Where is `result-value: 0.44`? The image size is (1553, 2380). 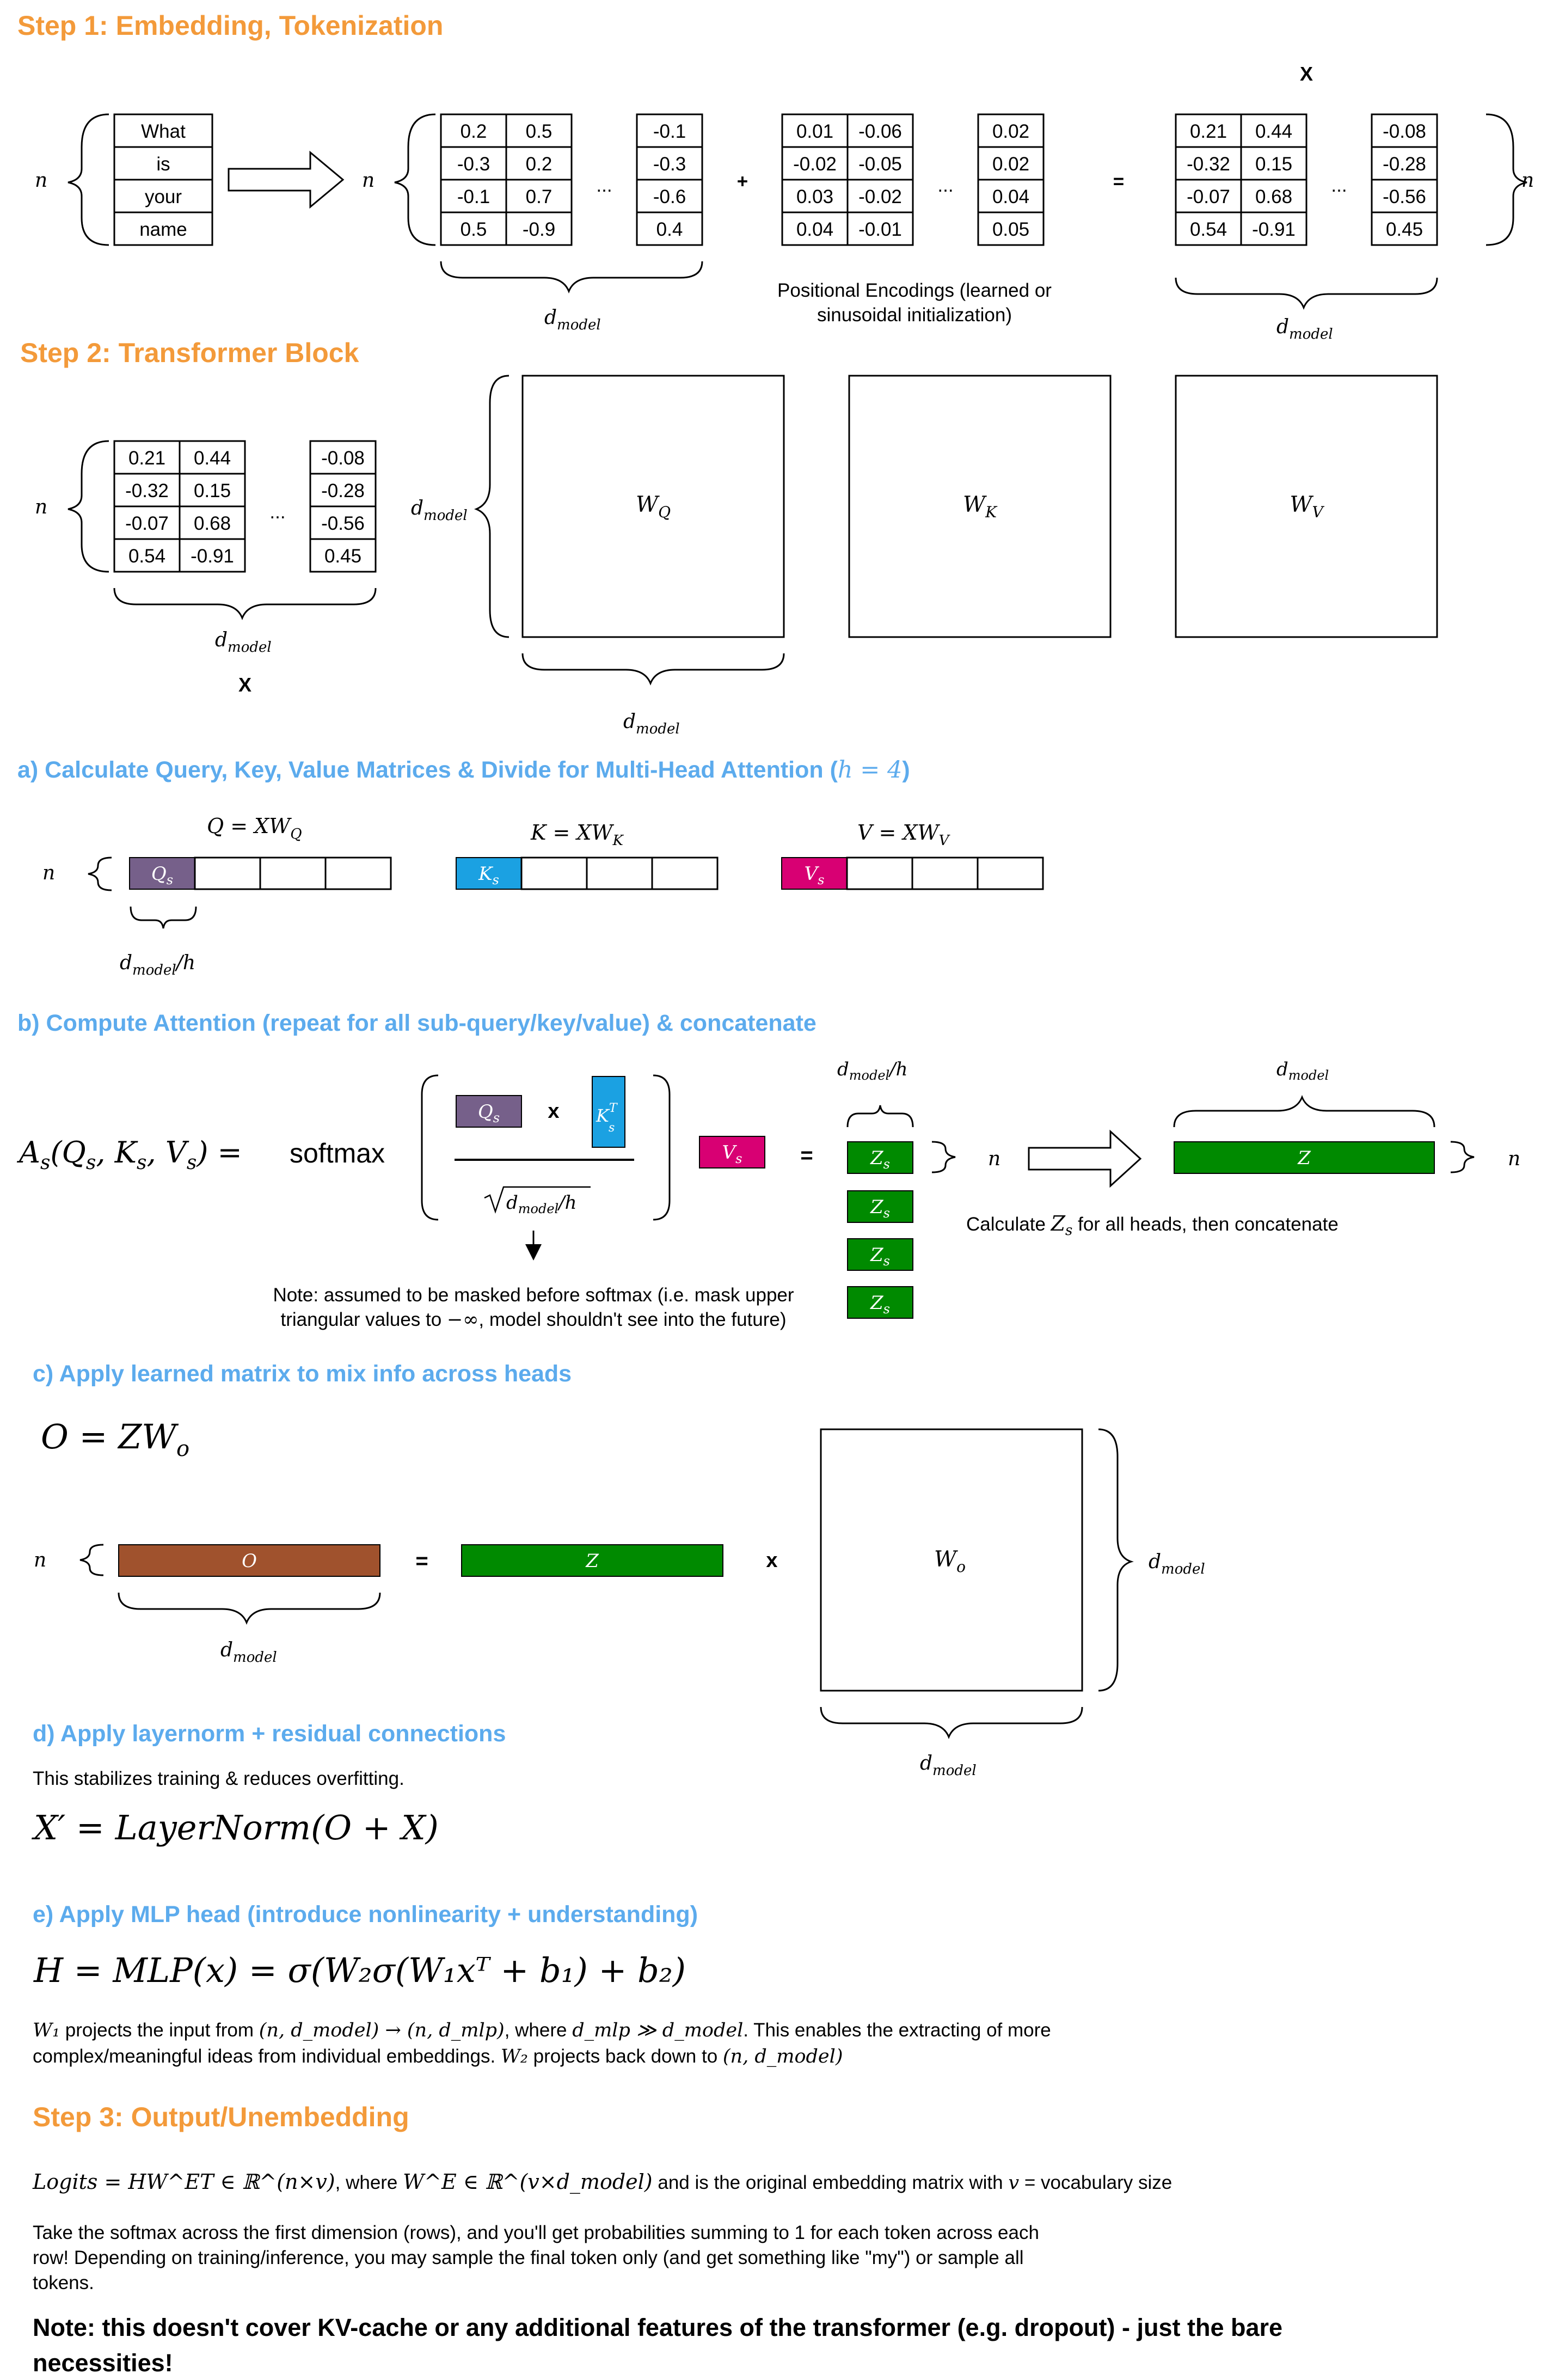
result-value: 0.44 is located at coordinates (1273, 131).